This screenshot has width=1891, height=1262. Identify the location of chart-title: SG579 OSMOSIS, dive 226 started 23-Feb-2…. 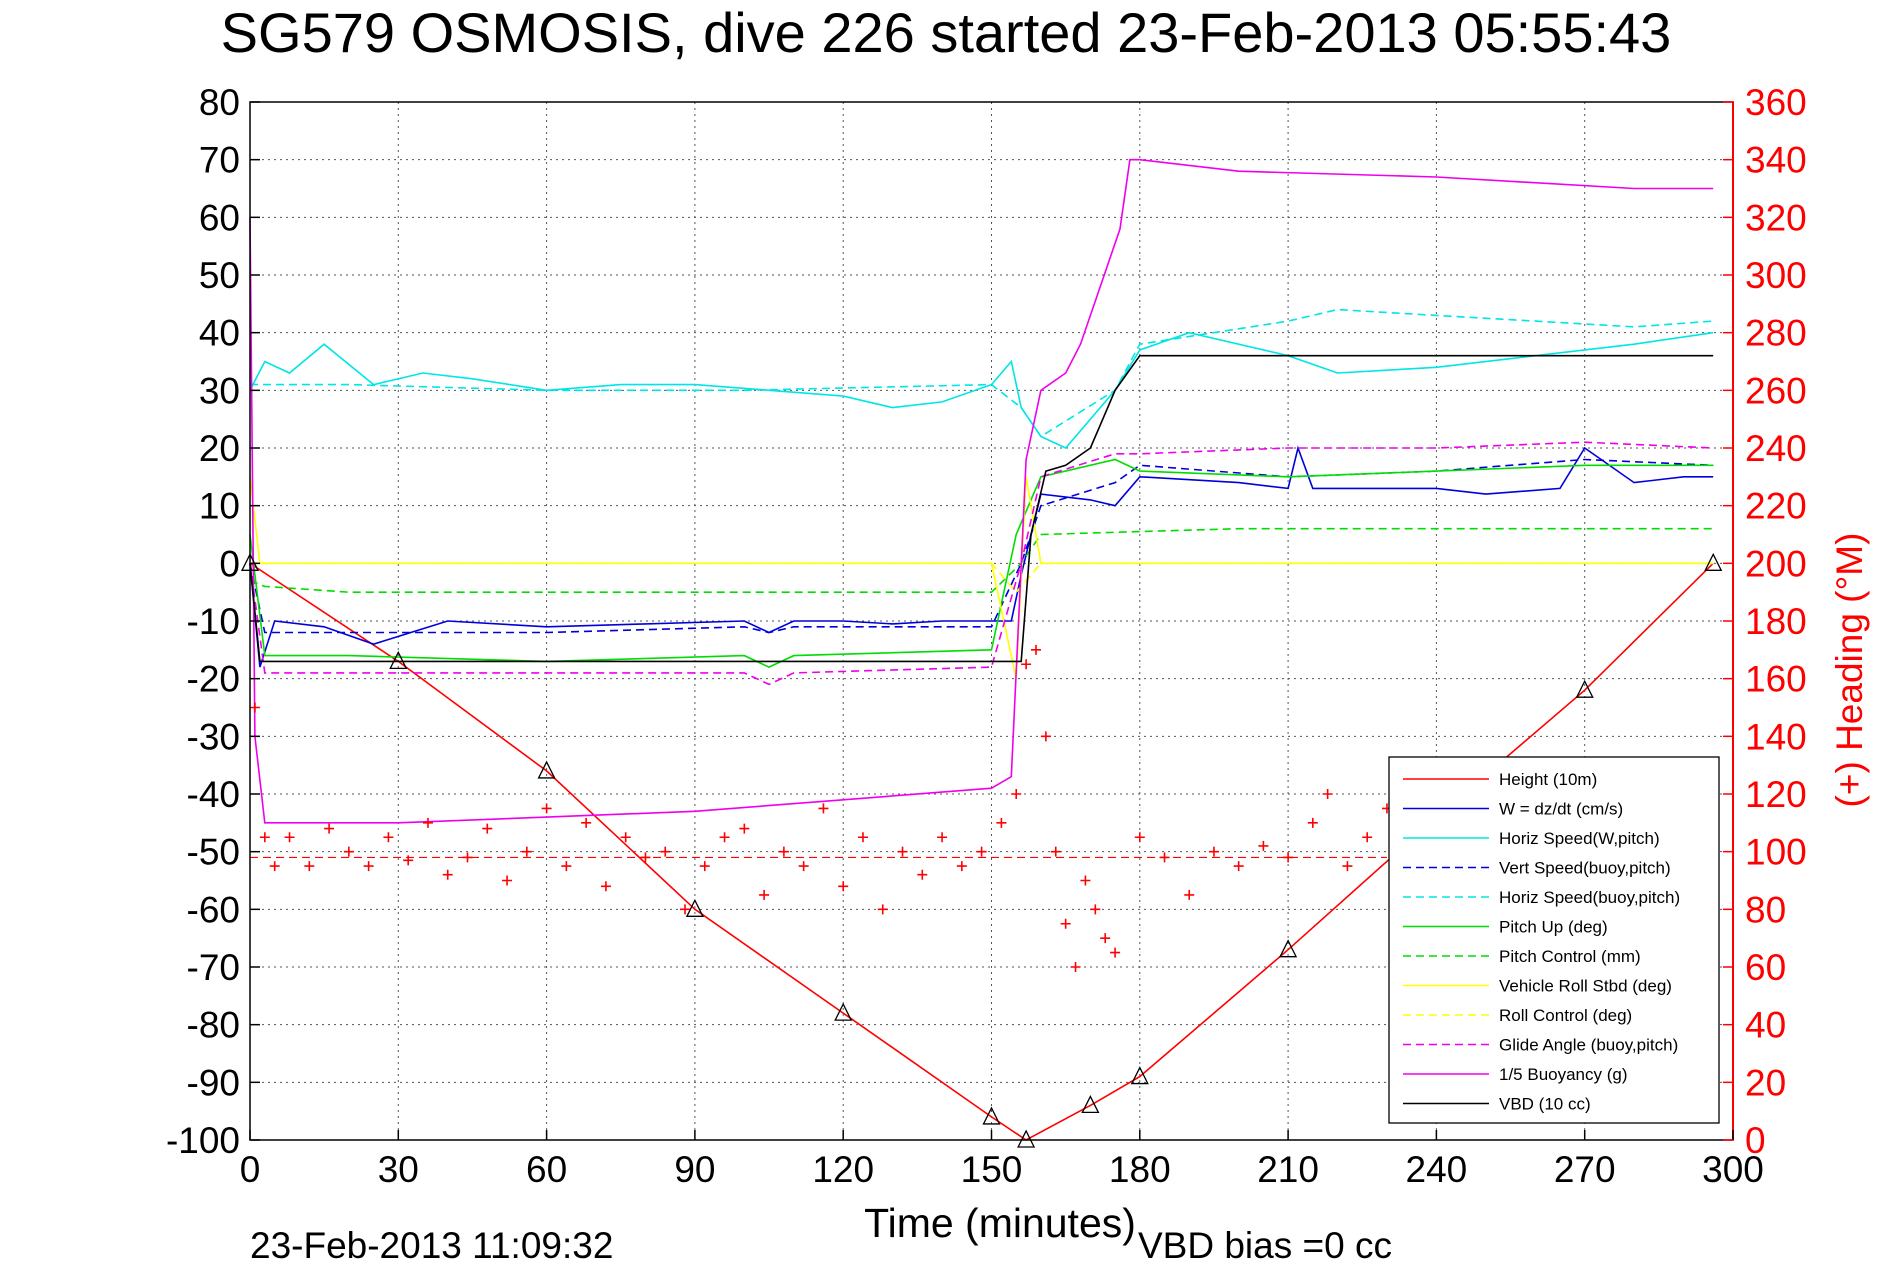
(946, 32).